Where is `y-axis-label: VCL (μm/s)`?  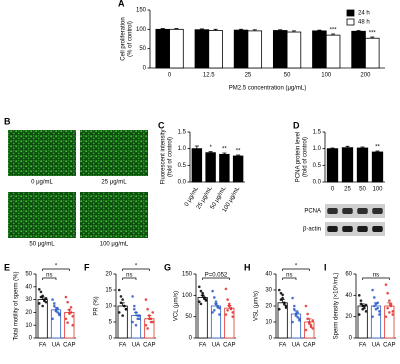
y-axis-label: VCL (μm/s) is located at coordinates (177, 306).